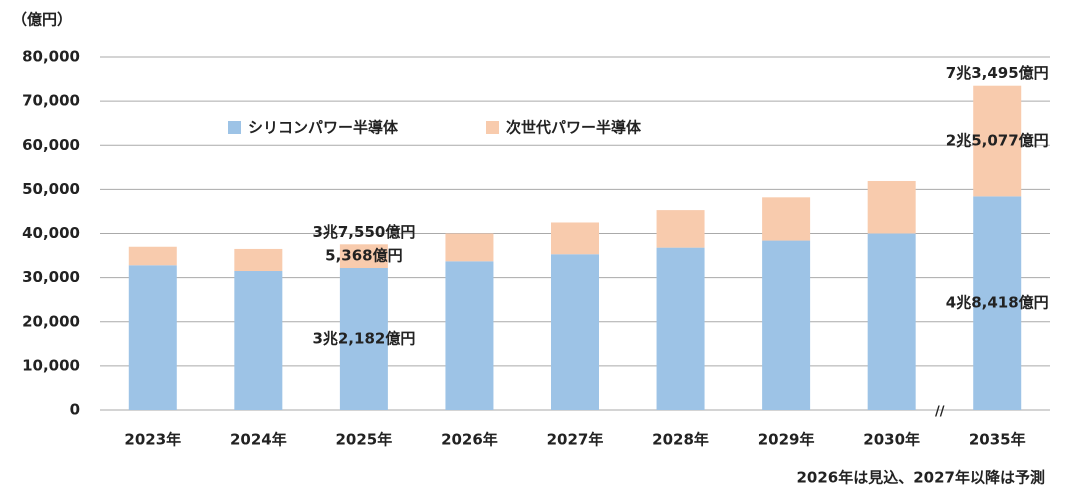 Image resolution: width=1080 pixels, height=500 pixels. What do you see at coordinates (51, 321) in the screenshot?
I see `y-tick-label: 20,000` at bounding box center [51, 321].